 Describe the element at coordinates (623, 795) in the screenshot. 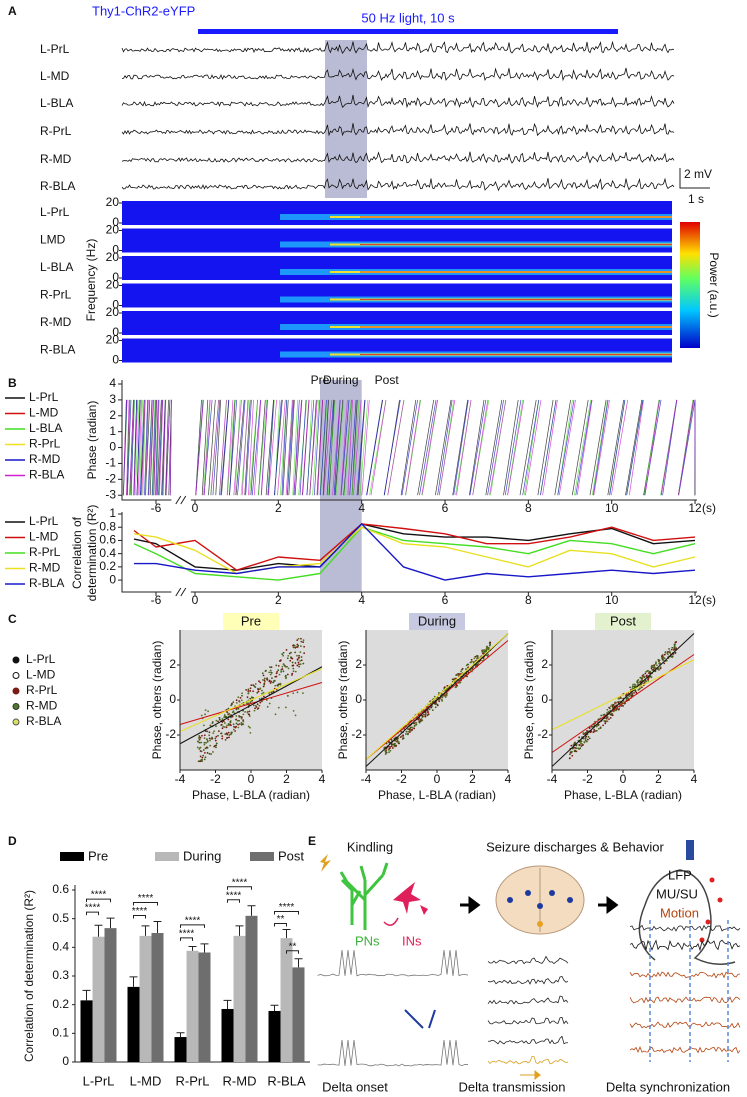

I see `axis-label: Phase, L-BLA (radian)` at that location.